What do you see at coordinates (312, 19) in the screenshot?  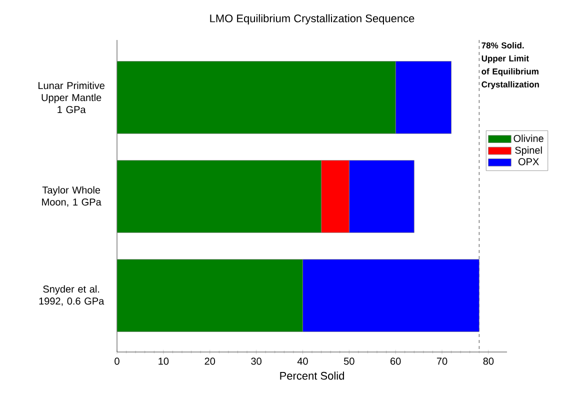 I see `chart-title: LMO Equilibrium Crystallization Sequence` at bounding box center [312, 19].